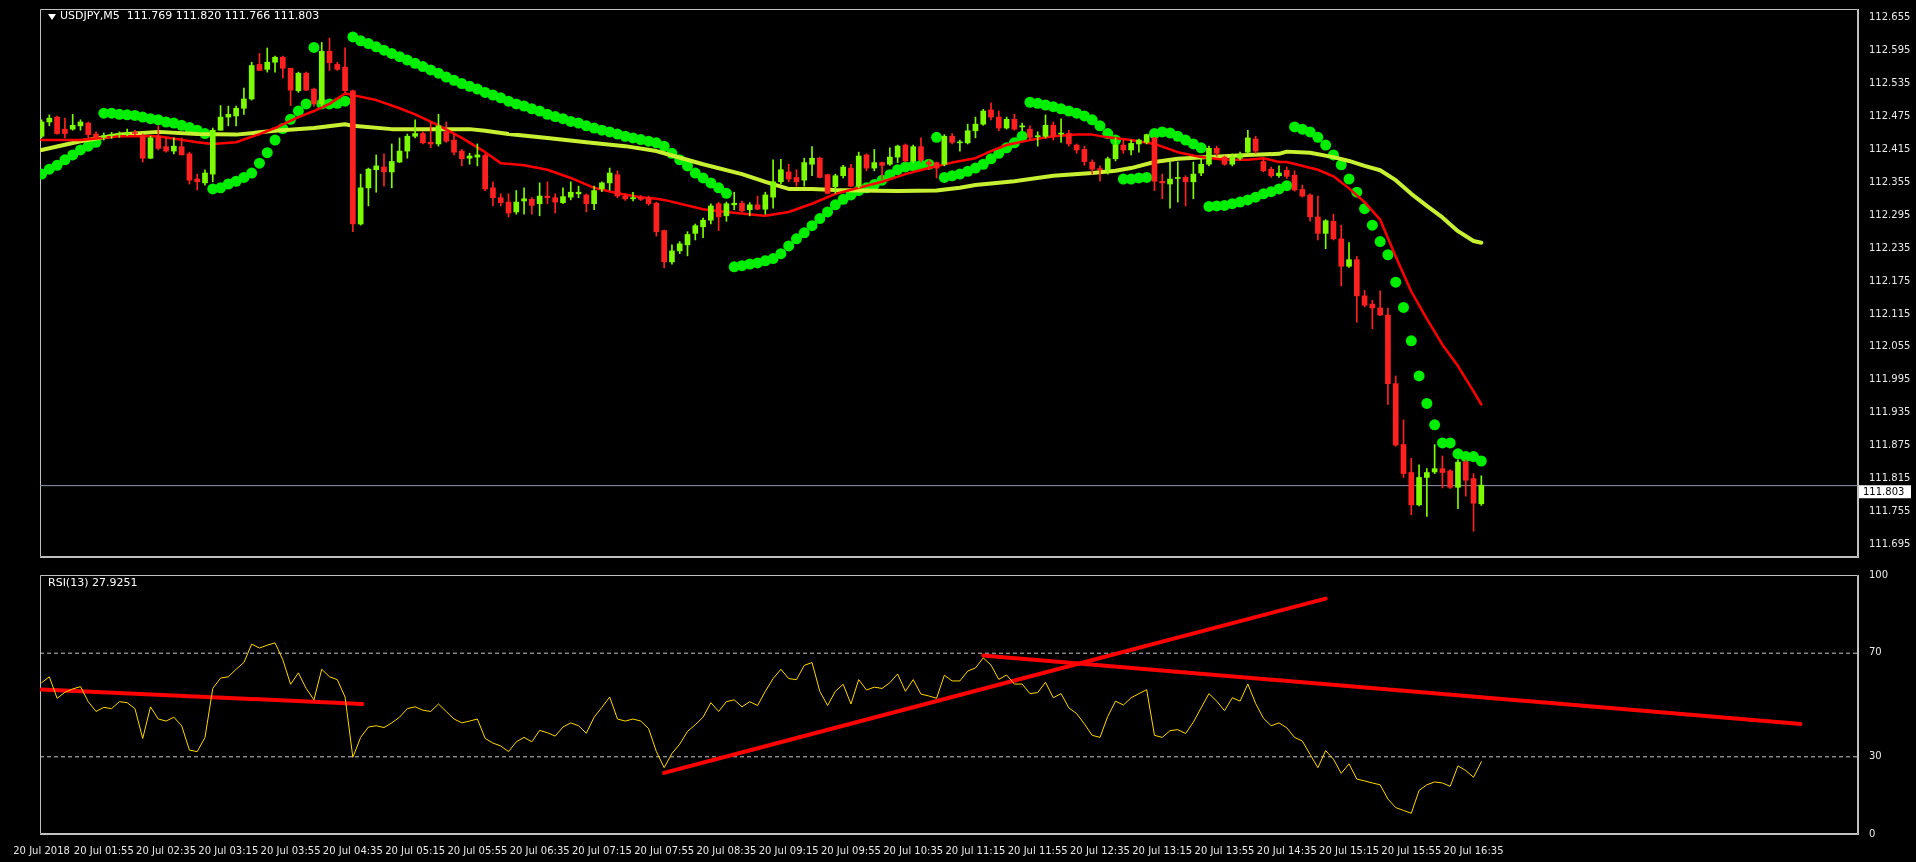  Describe the element at coordinates (726, 850) in the screenshot. I see `x-tick-label: 20 Jul 08:35` at that location.